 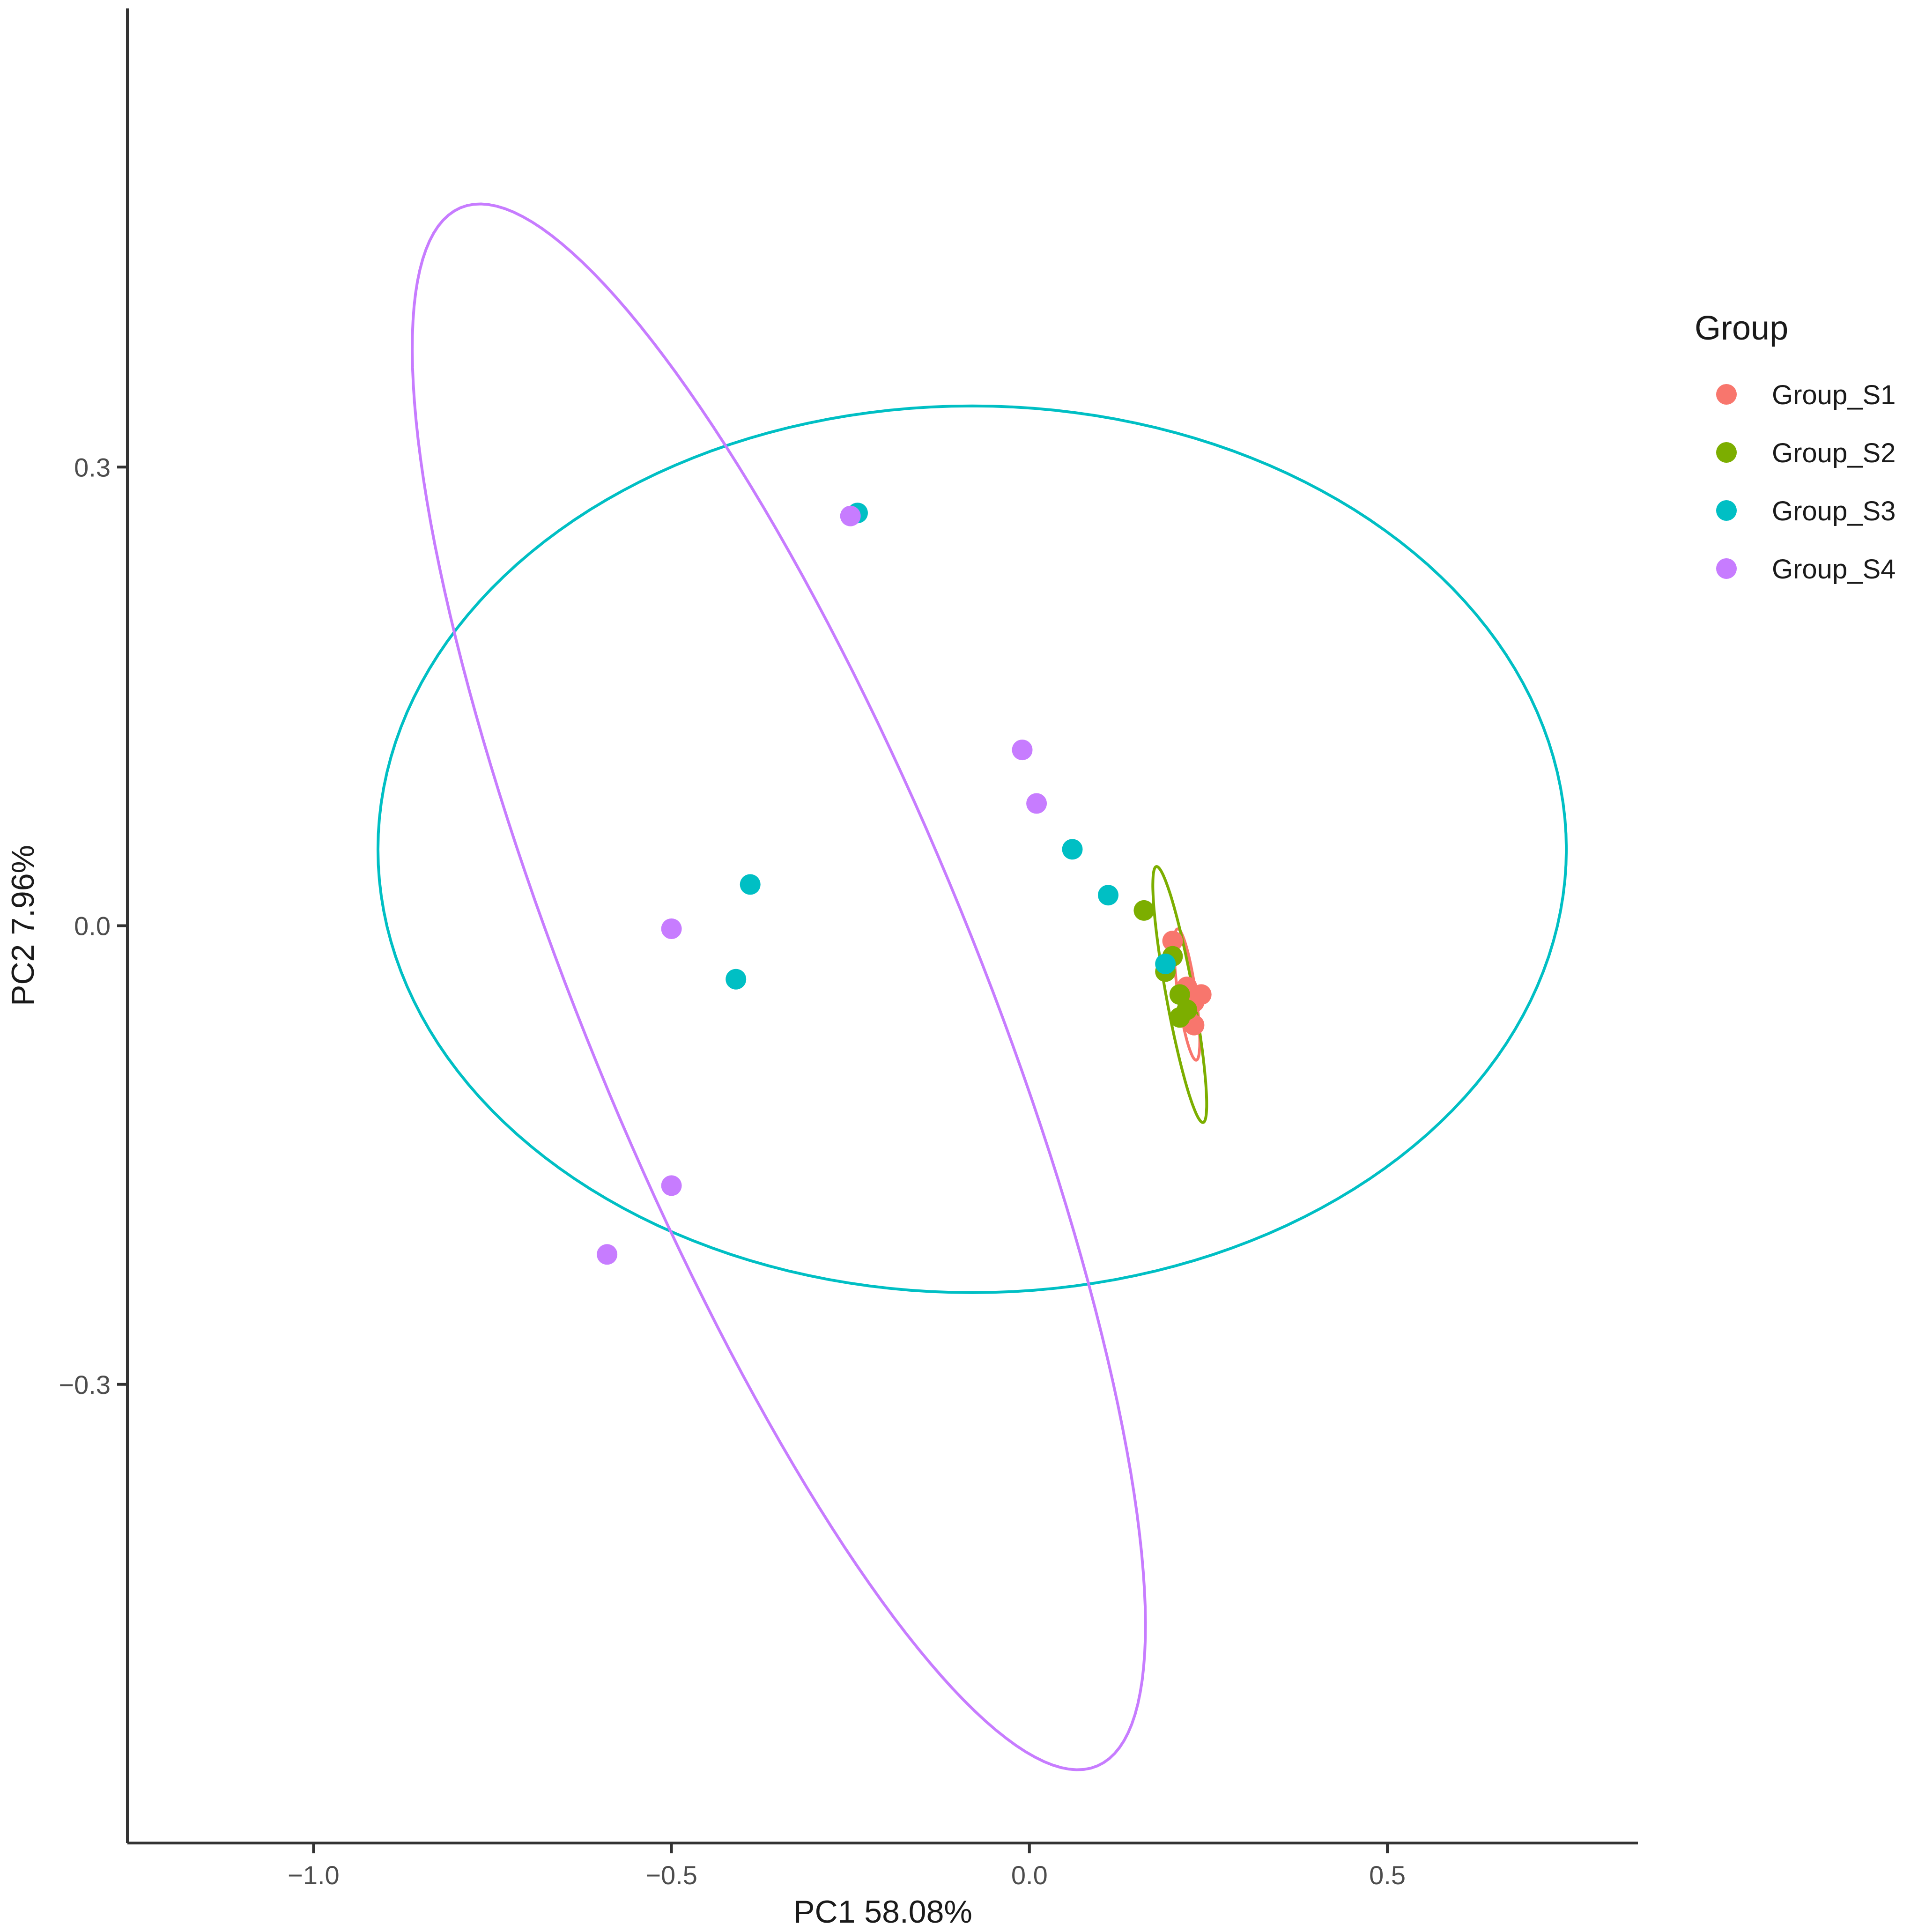 I want to click on legend-key-group-s3, so click(x=1726, y=510).